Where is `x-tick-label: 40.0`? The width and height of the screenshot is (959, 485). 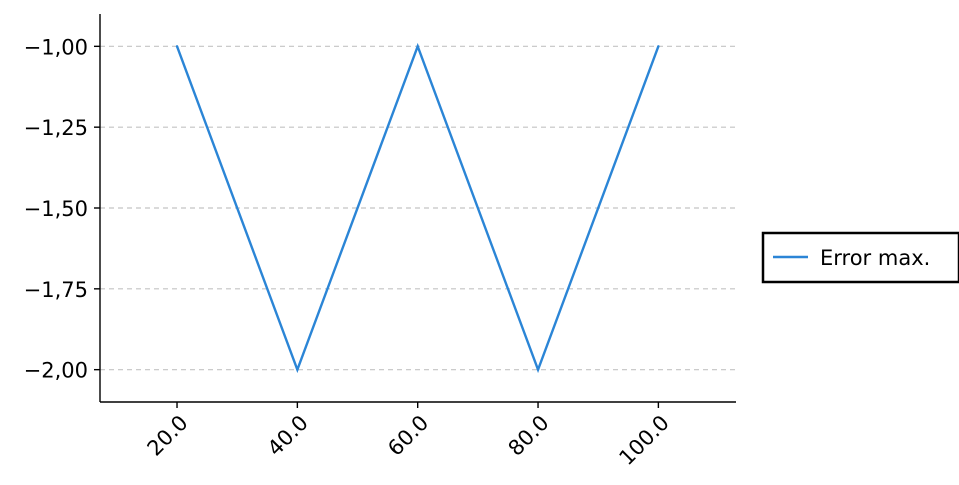 x-tick-label: 40.0 is located at coordinates (288, 436).